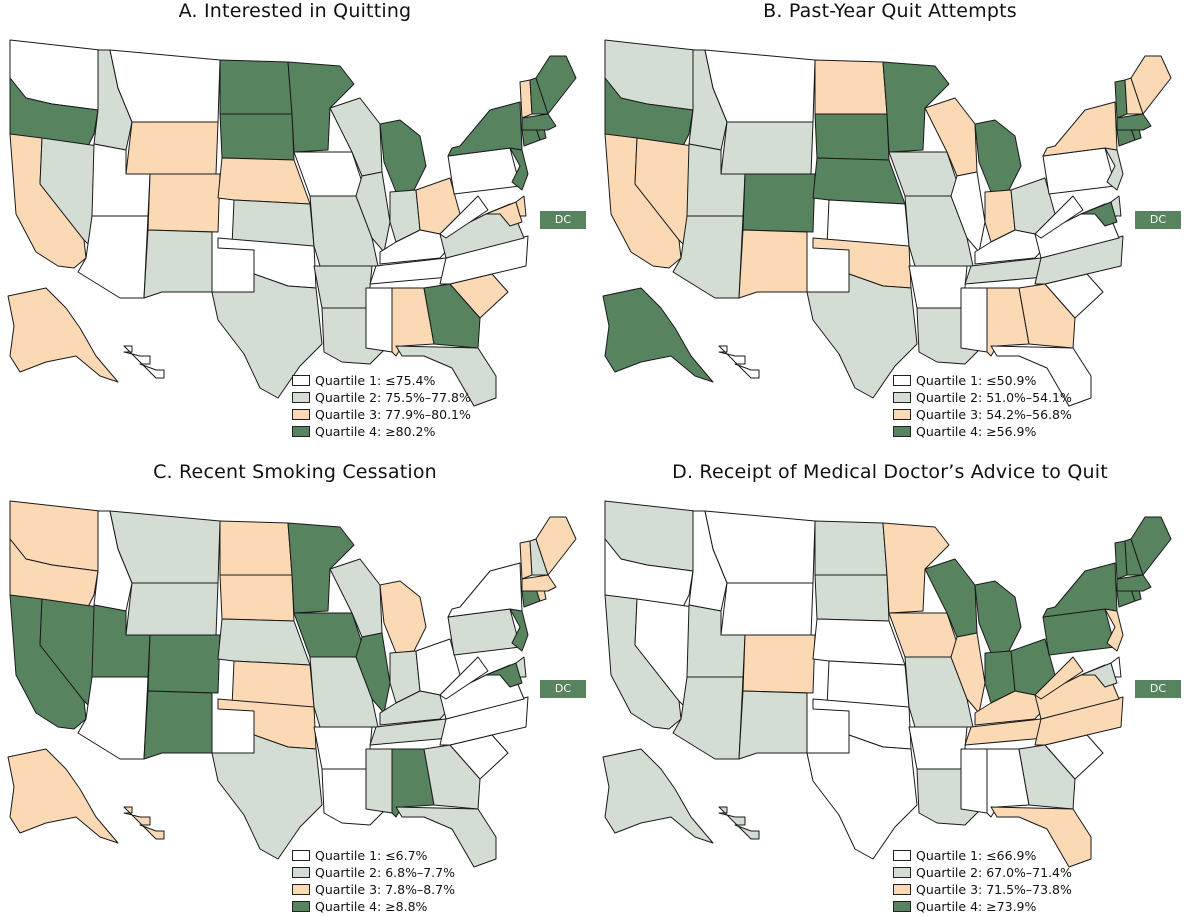 The width and height of the screenshot is (1185, 916). I want to click on legend-label-q1: Quartile 1: ≤75.4%, so click(375, 380).